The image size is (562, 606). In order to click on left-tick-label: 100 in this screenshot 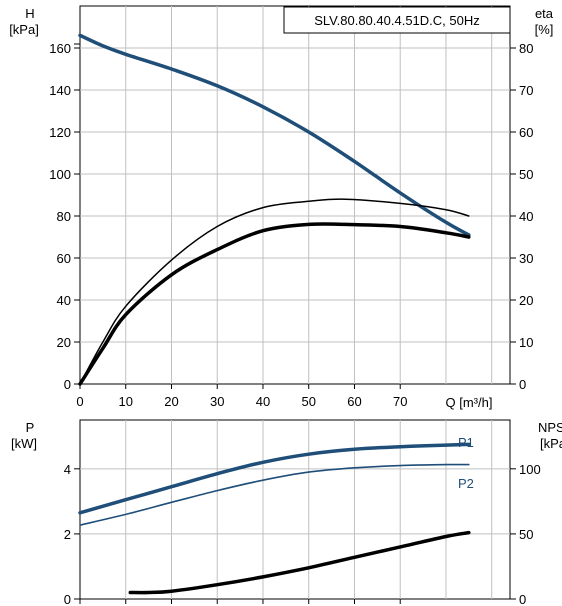, I will do `click(60, 174)`.